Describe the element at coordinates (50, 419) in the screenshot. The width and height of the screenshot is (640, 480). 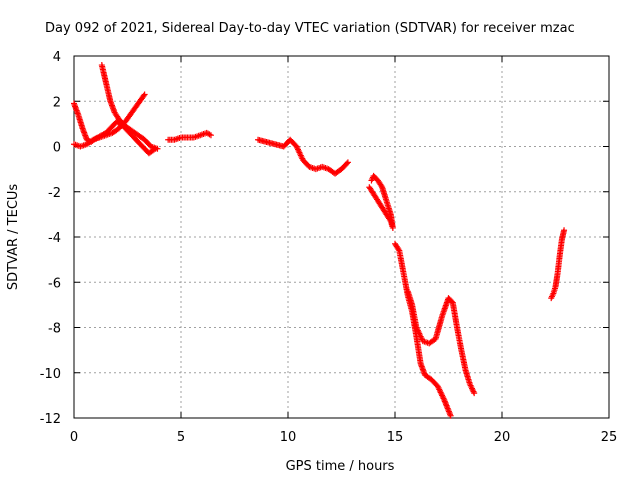
I see `y-tick-label: -12` at that location.